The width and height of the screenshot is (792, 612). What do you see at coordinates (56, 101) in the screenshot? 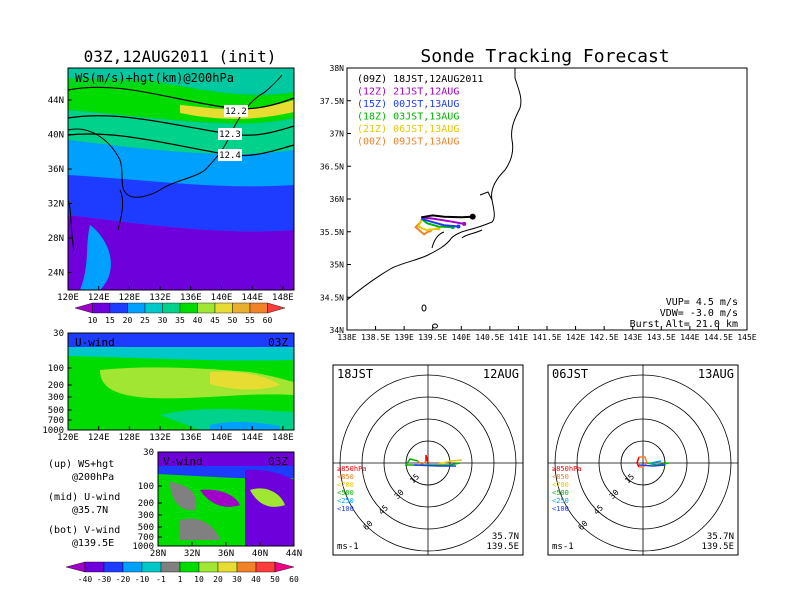
I see `map-lat-tick-label: 44N` at bounding box center [56, 101].